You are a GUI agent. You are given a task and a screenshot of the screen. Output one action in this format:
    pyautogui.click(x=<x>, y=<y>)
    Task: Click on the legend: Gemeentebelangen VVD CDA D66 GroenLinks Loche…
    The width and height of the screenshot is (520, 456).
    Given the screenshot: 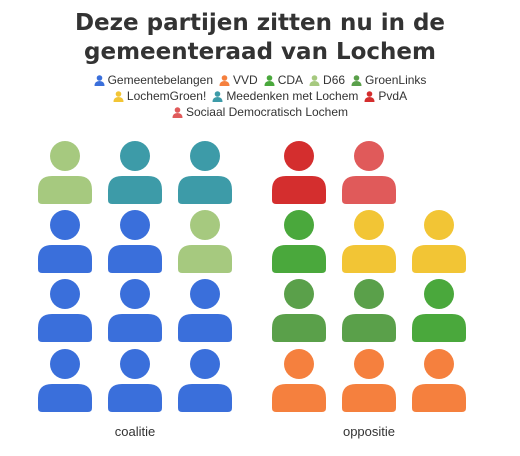 What is the action you would take?
    pyautogui.click(x=260, y=96)
    